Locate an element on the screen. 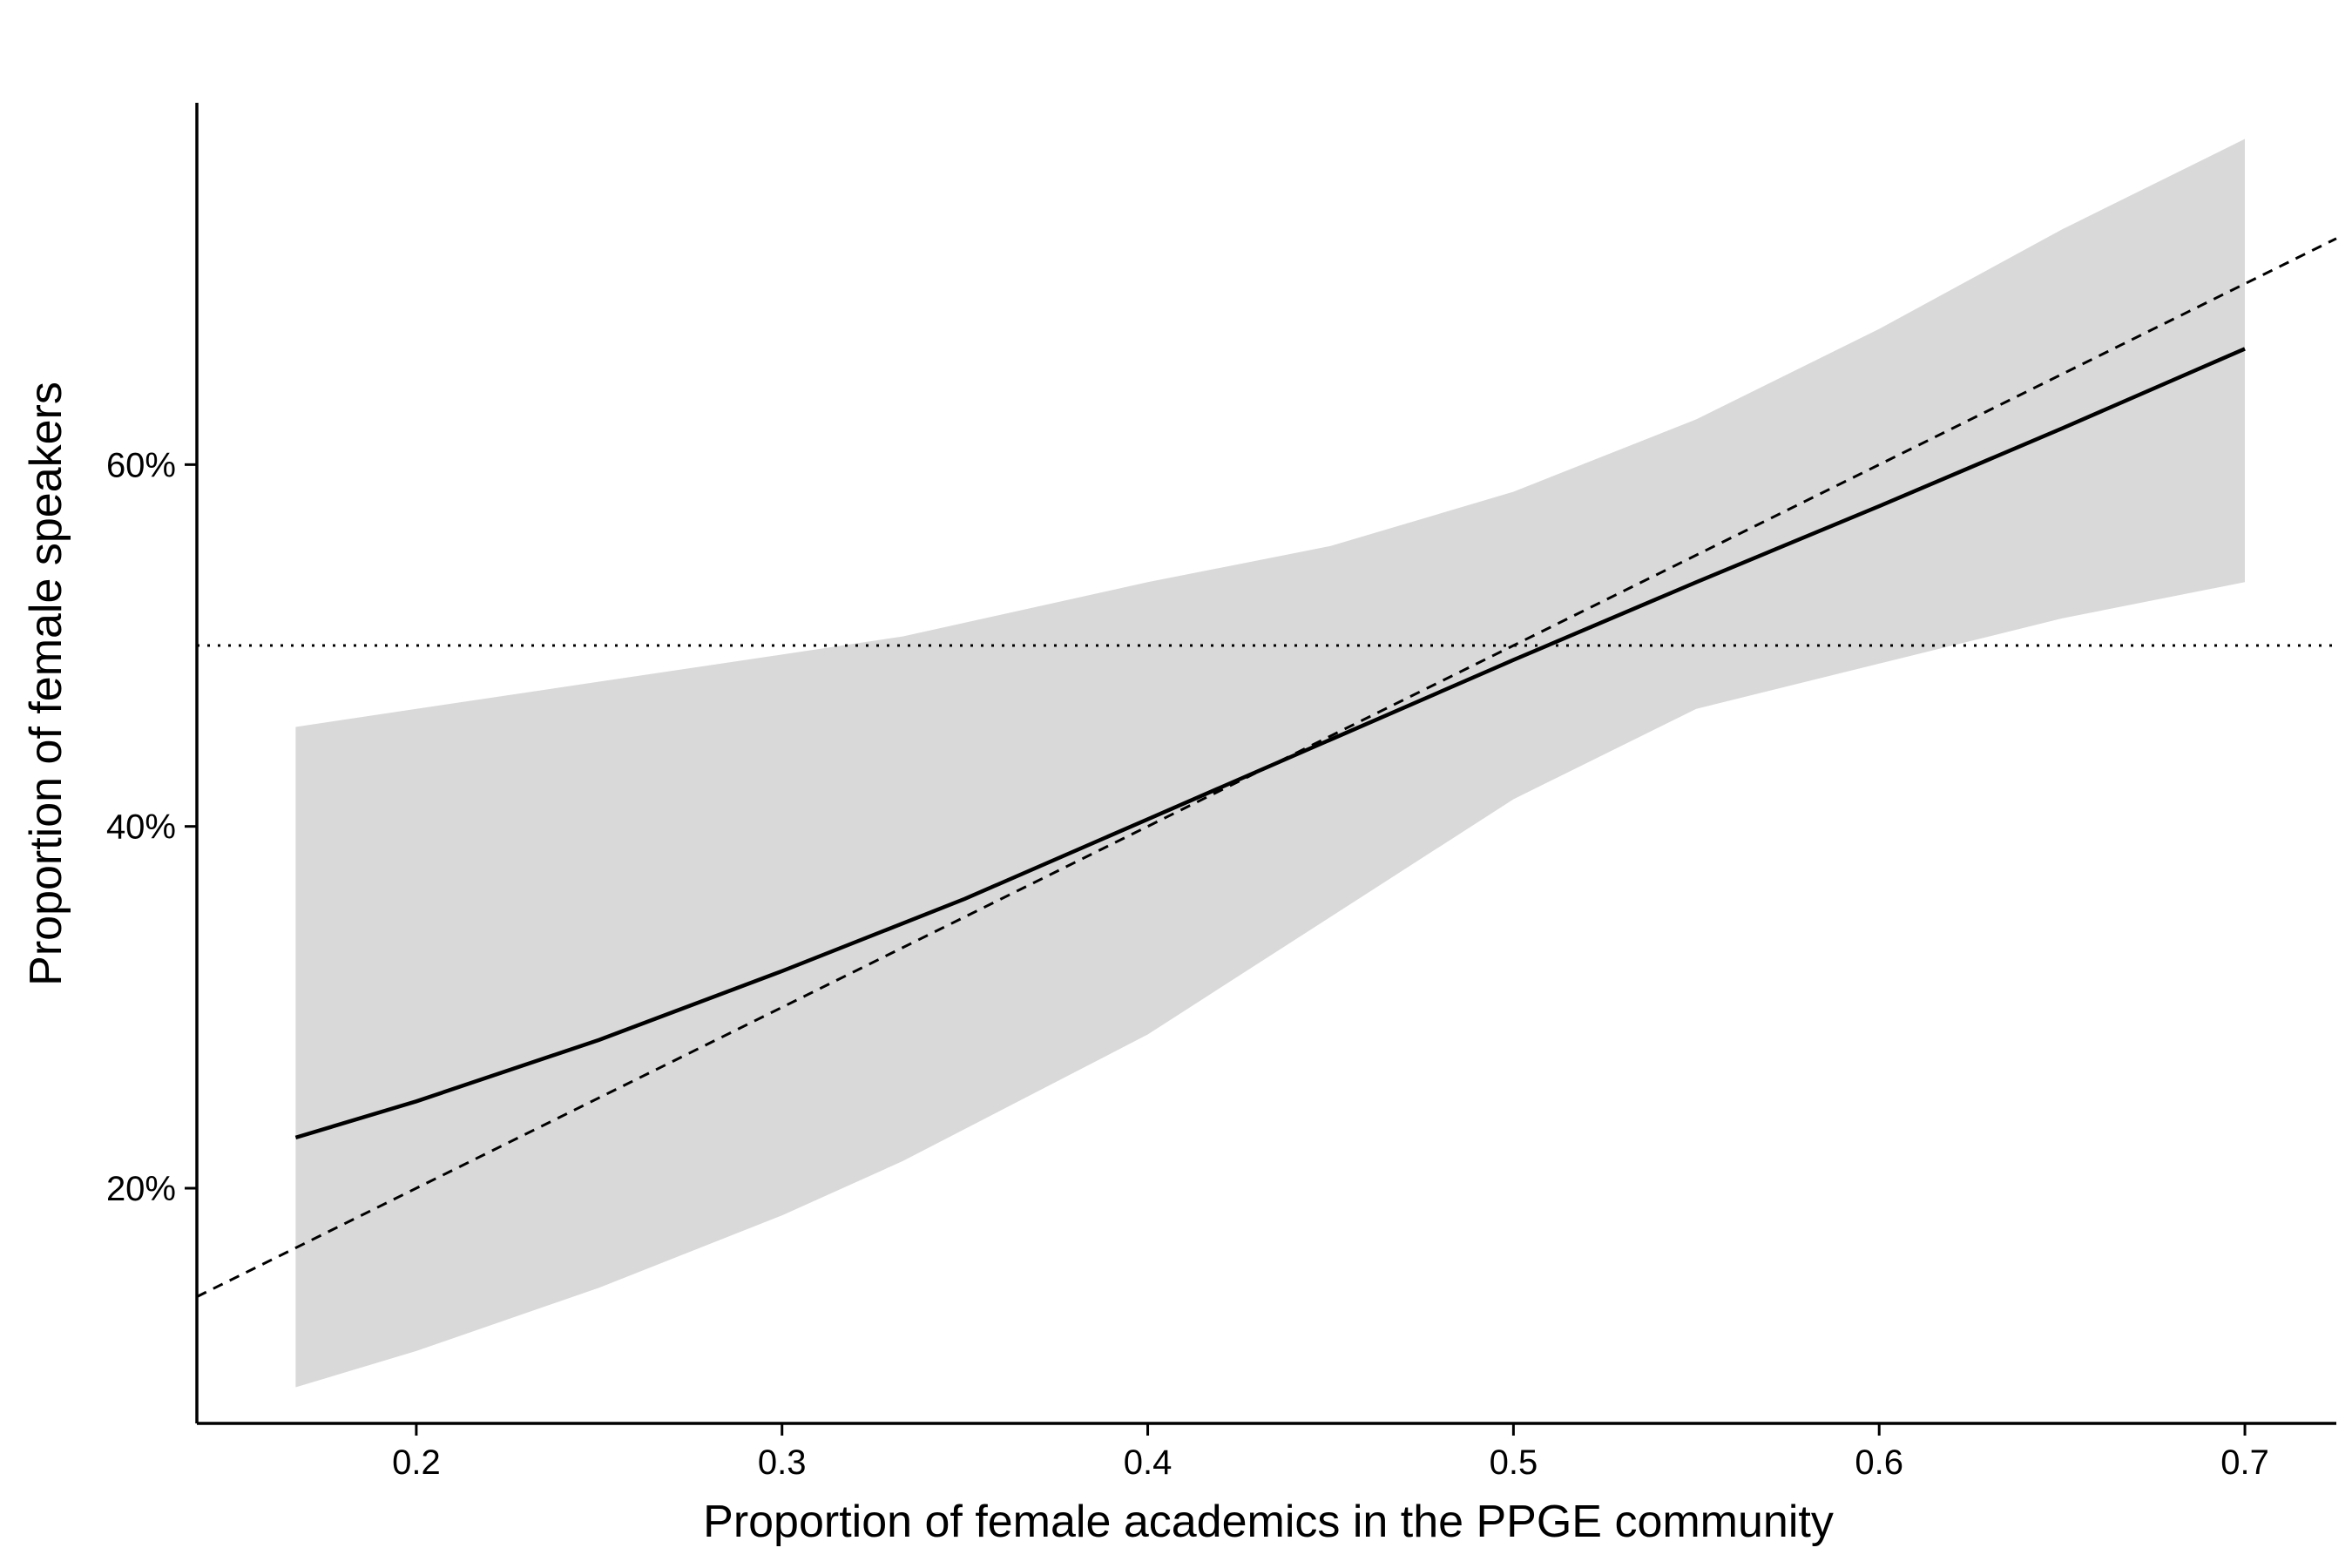 This screenshot has height=1568, width=2352. y-axis-title: Proportion of female speakers is located at coordinates (46, 684).